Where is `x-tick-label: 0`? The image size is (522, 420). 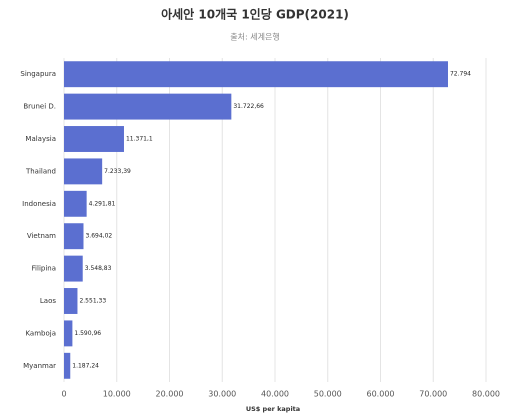
x-tick-label: 0 is located at coordinates (63, 394).